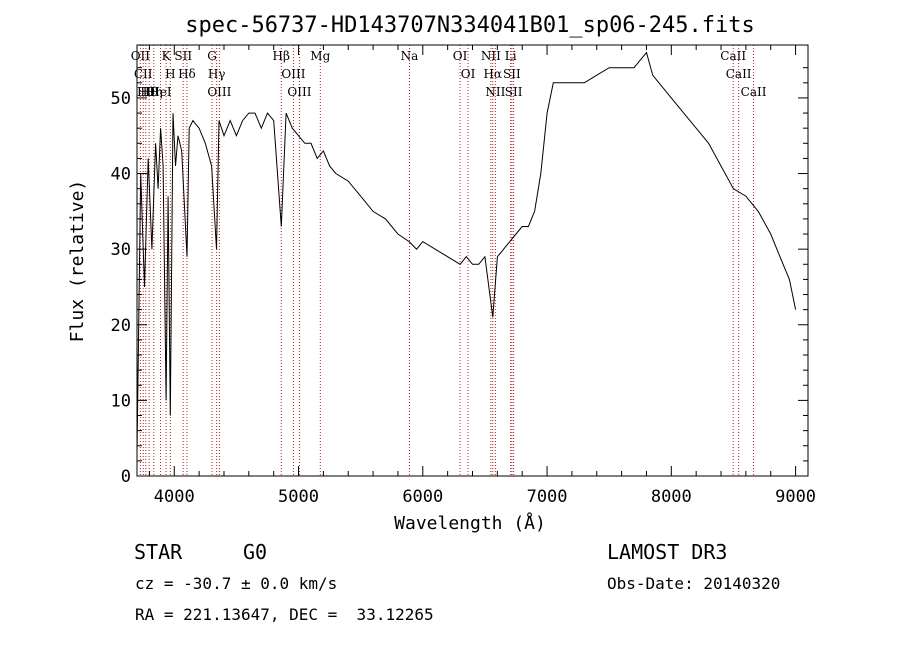 Image resolution: width=900 pixels, height=649 pixels. Describe the element at coordinates (187, 74) in the screenshot. I see `line-label: Hδ` at that location.